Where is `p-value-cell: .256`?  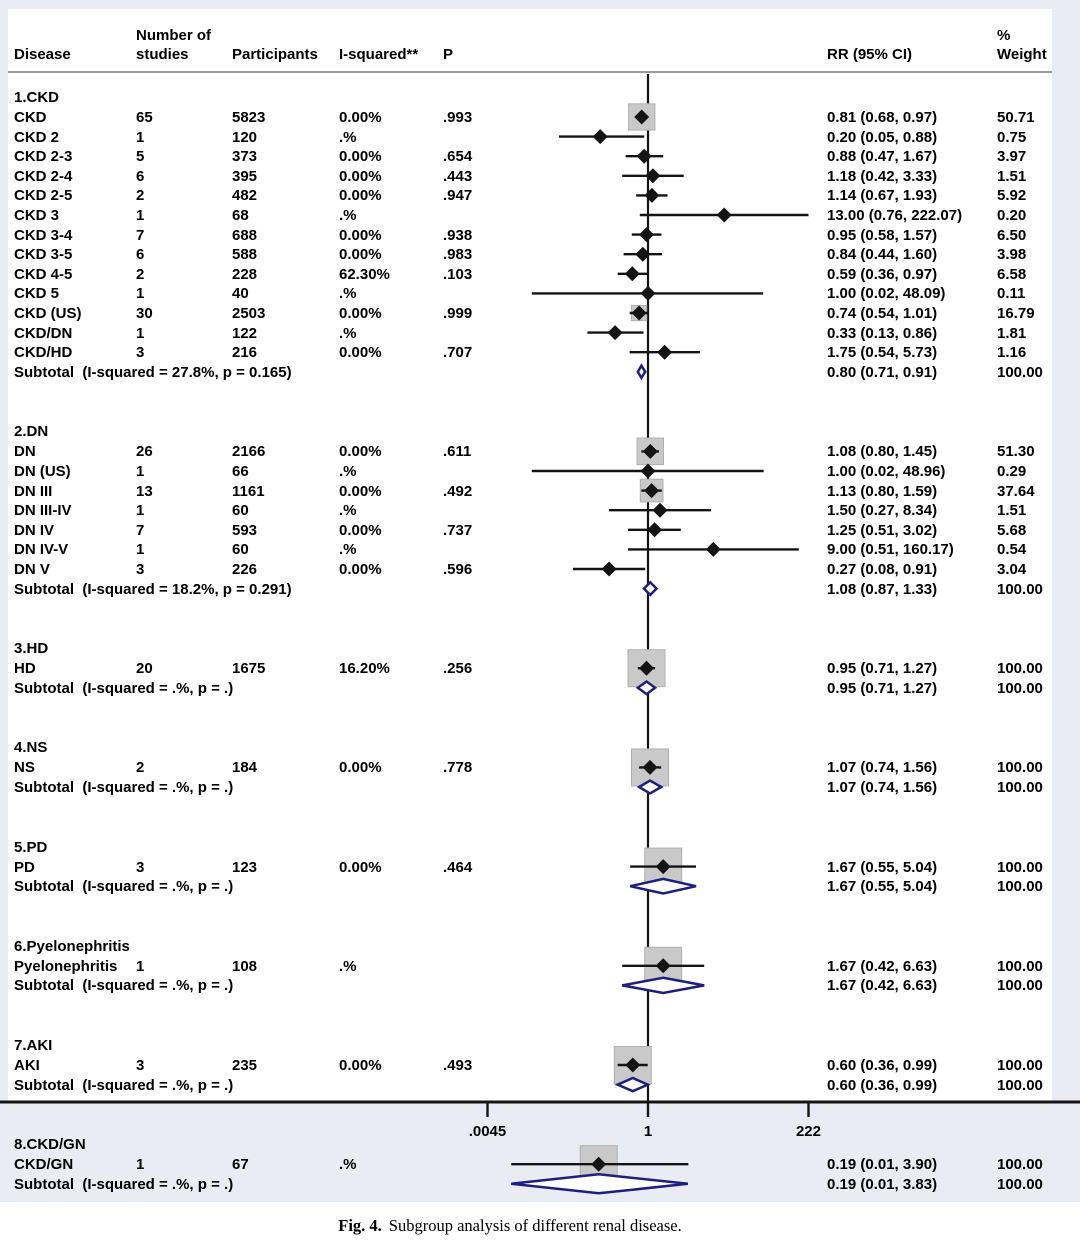 p-value-cell: .256 is located at coordinates (458, 669).